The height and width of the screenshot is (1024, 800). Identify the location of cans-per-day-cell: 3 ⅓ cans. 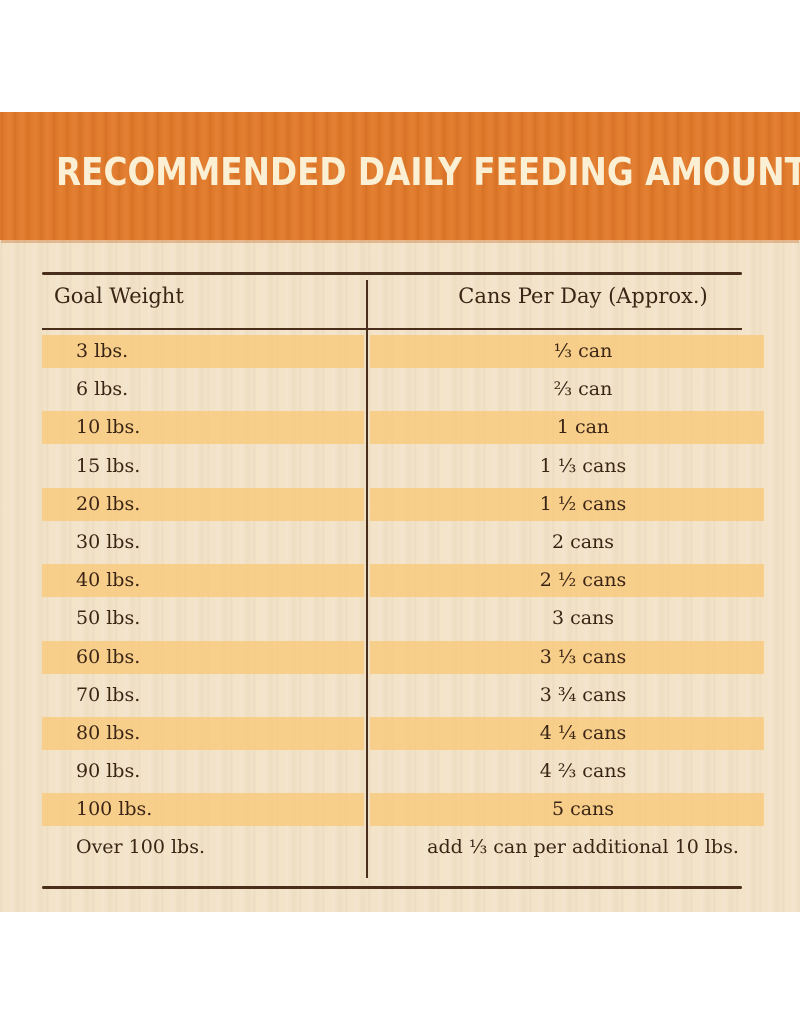
(583, 656).